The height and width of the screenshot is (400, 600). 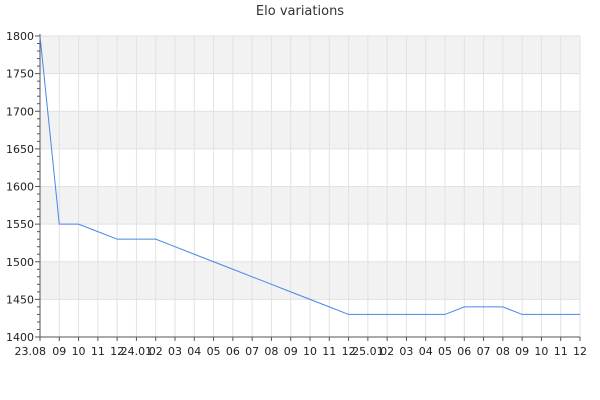 What do you see at coordinates (20, 262) in the screenshot?
I see `y-tick-label: 1500` at bounding box center [20, 262].